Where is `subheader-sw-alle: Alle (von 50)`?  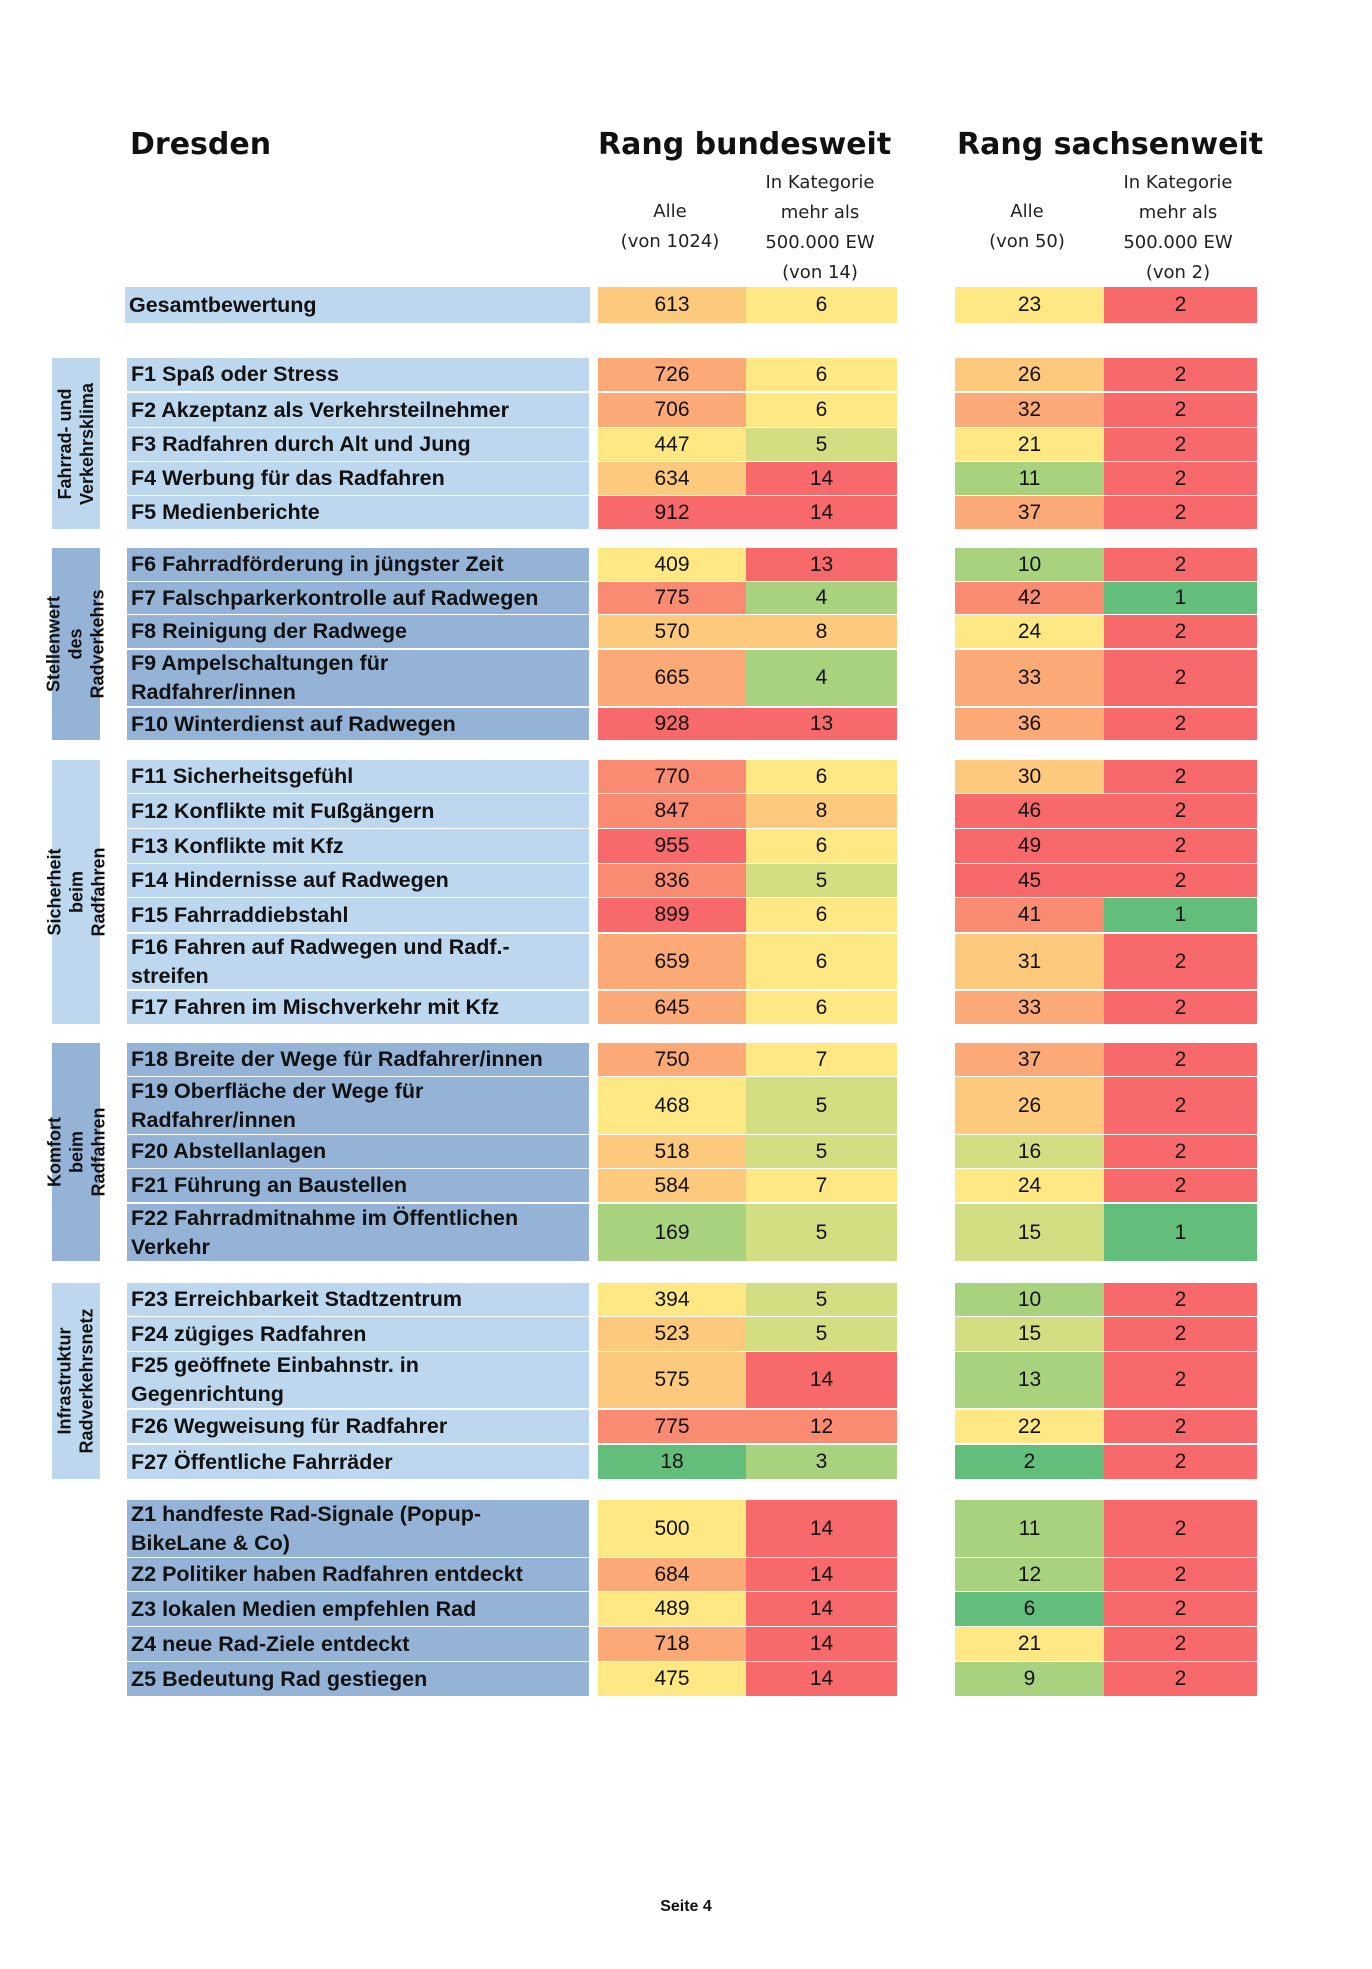 subheader-sw-alle: Alle (von 50) is located at coordinates (1027, 226).